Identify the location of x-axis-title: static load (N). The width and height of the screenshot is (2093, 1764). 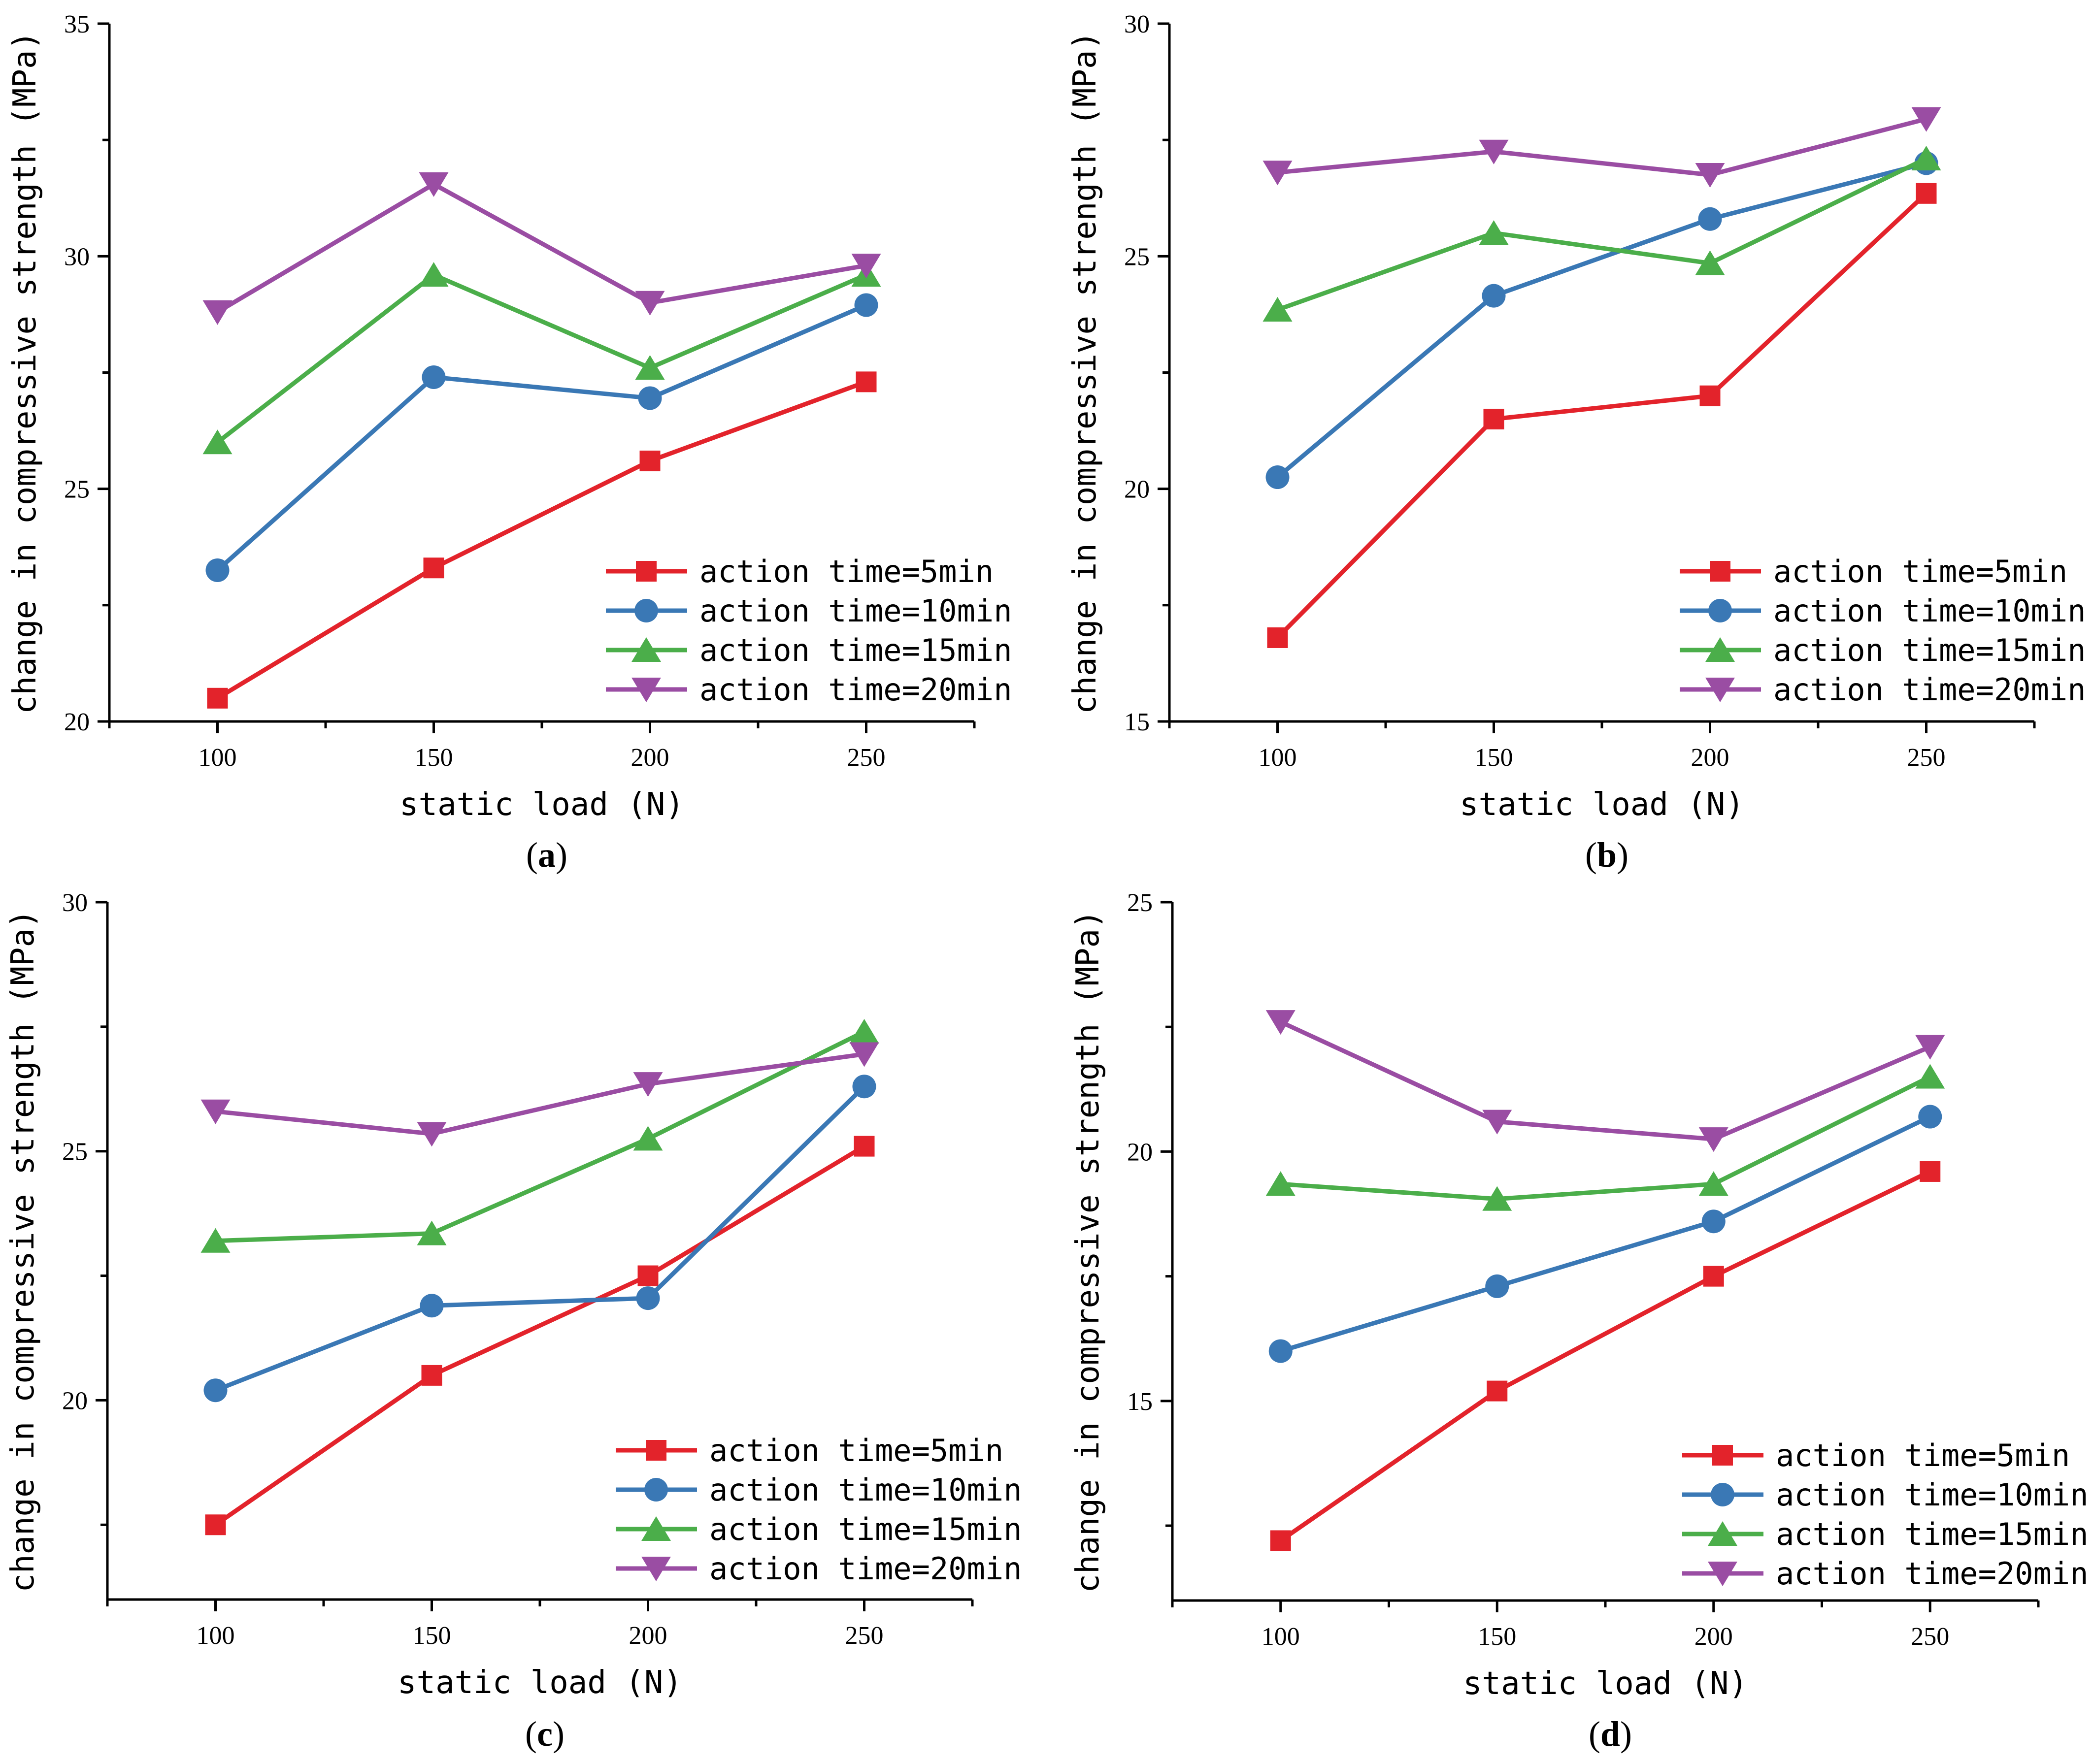
(1606, 1684).